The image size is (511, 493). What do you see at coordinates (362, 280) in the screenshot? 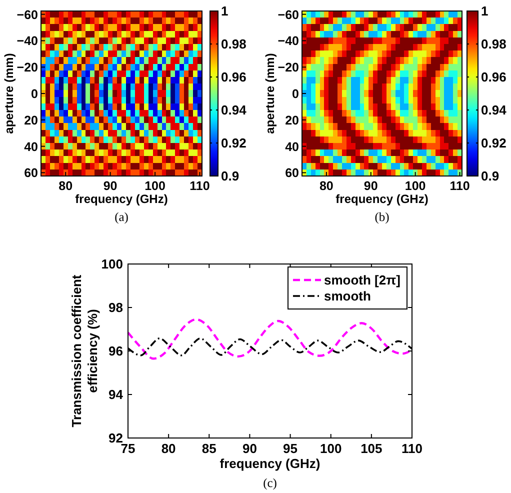
I see `legend-label: smooth [2π]` at bounding box center [362, 280].